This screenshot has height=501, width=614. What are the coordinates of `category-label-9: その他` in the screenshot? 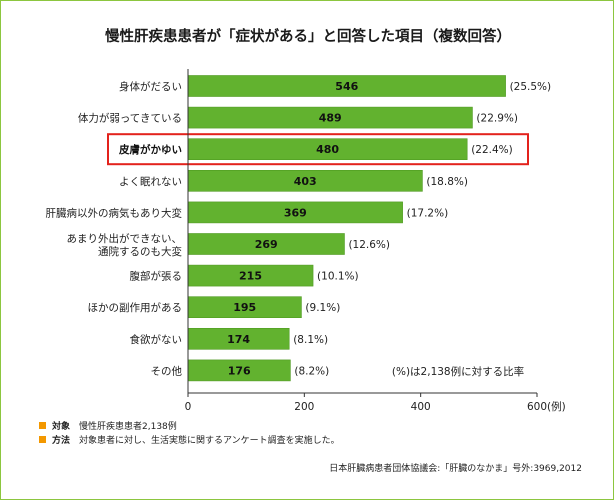 It's located at (167, 370).